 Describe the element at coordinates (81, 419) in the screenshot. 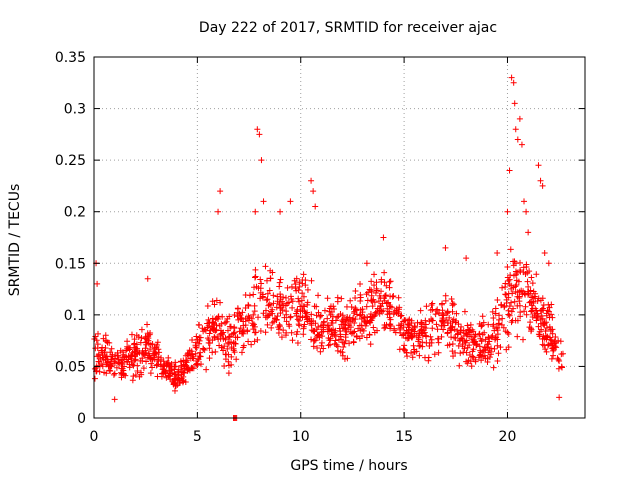

I see `y-tick-label: 0` at that location.